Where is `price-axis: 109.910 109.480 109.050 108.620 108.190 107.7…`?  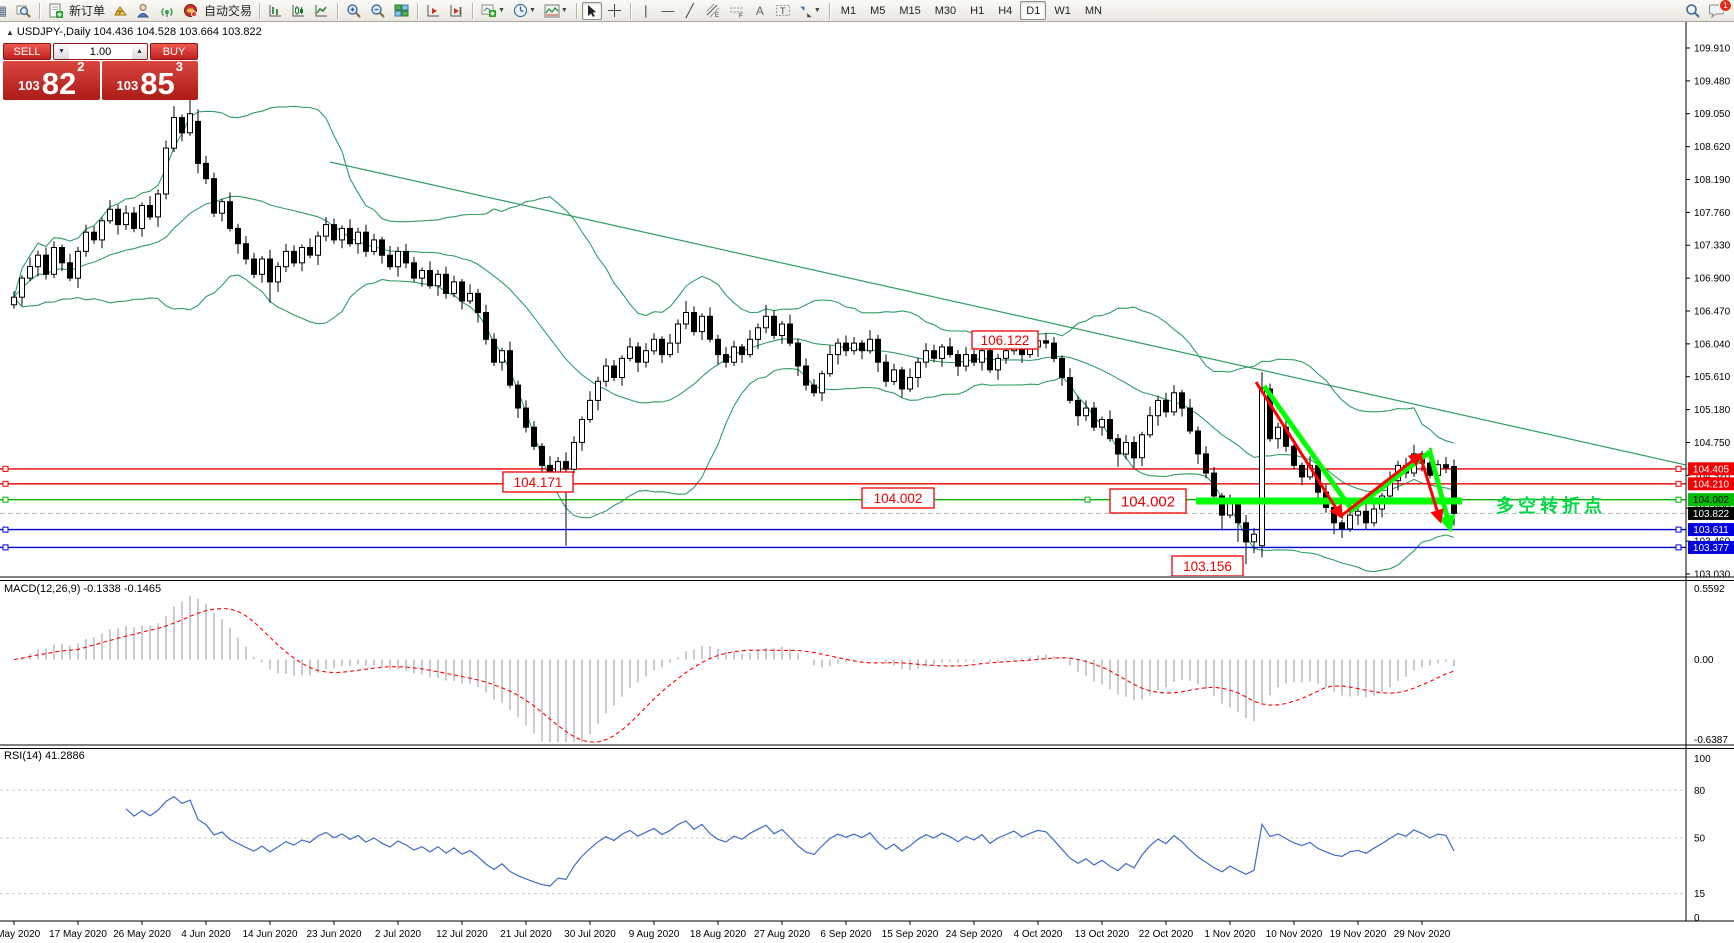 price-axis: 109.910 109.480 109.050 108.620 108.190 107.7… is located at coordinates (1710, 312).